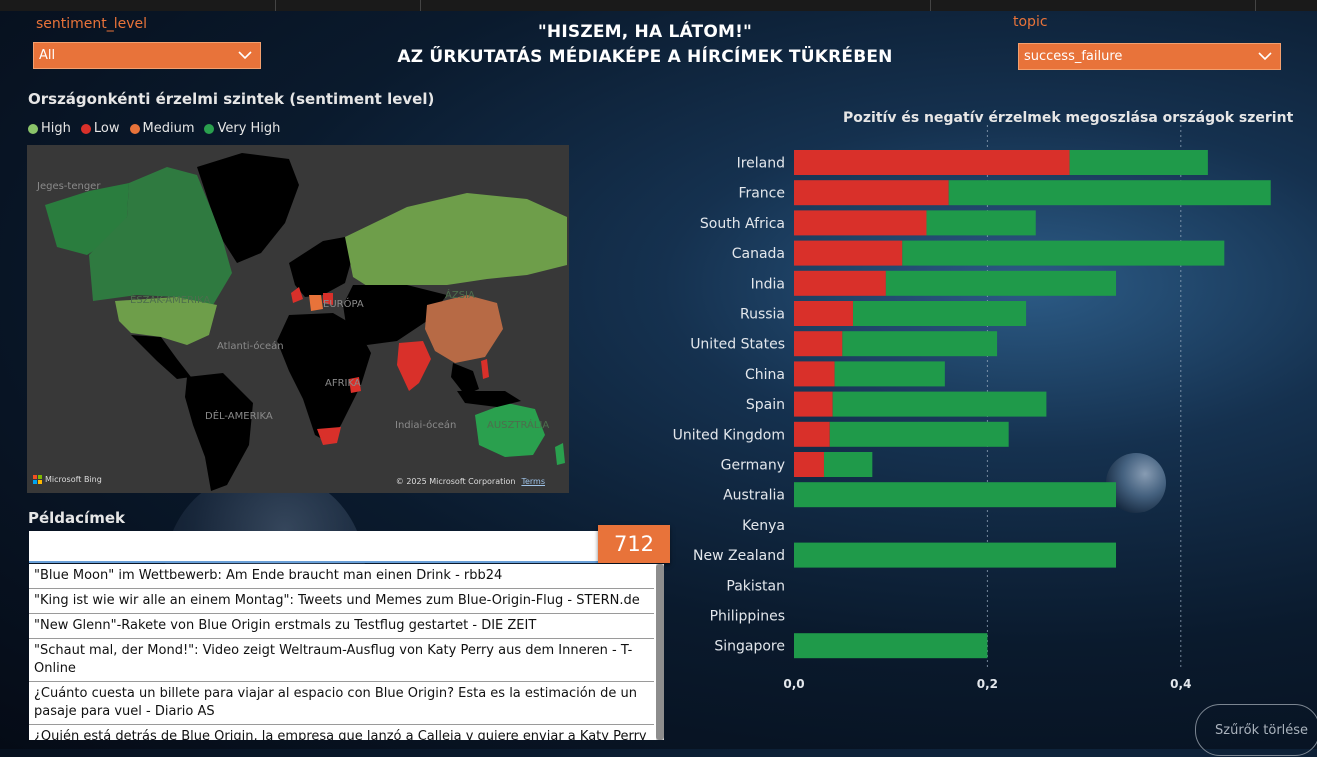 Image resolution: width=1317 pixels, height=757 pixels. Describe the element at coordinates (76, 518) in the screenshot. I see `headlines-title: Példacímek` at that location.